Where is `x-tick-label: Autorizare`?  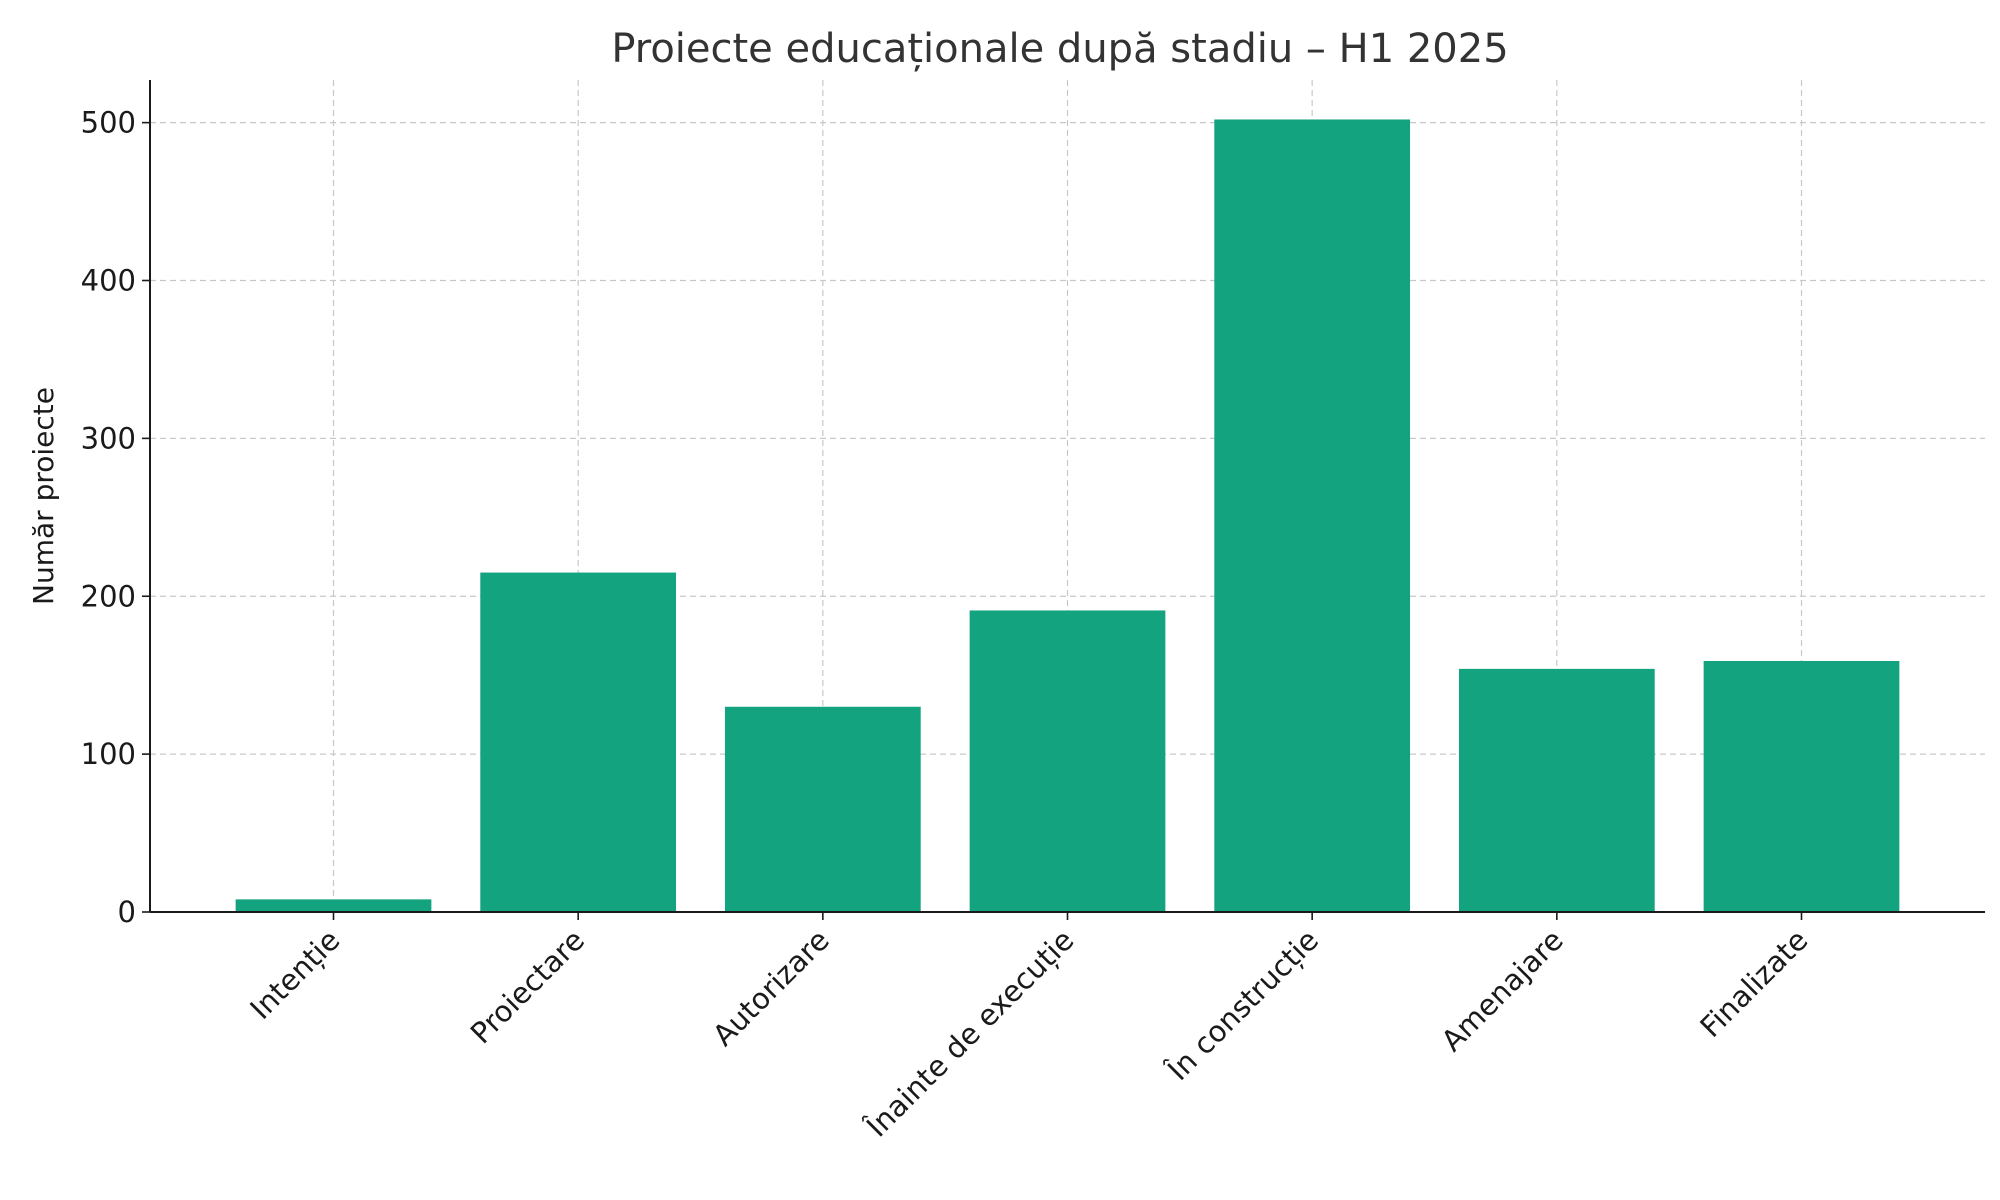
x-tick-label: Autorizare is located at coordinates (771, 988).